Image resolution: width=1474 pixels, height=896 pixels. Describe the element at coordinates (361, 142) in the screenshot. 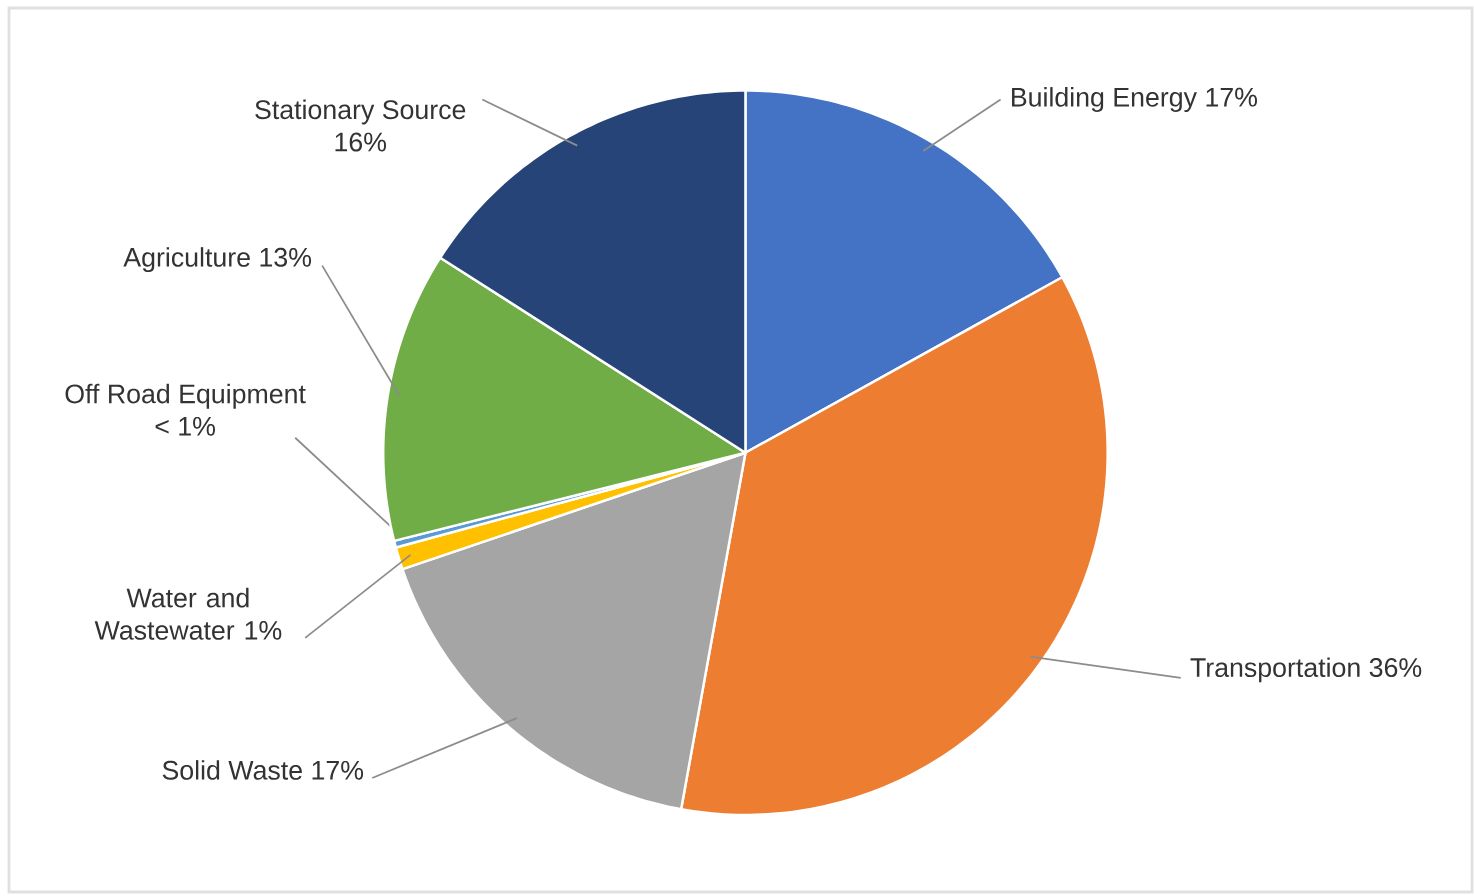

I see `data-label: 16%` at that location.